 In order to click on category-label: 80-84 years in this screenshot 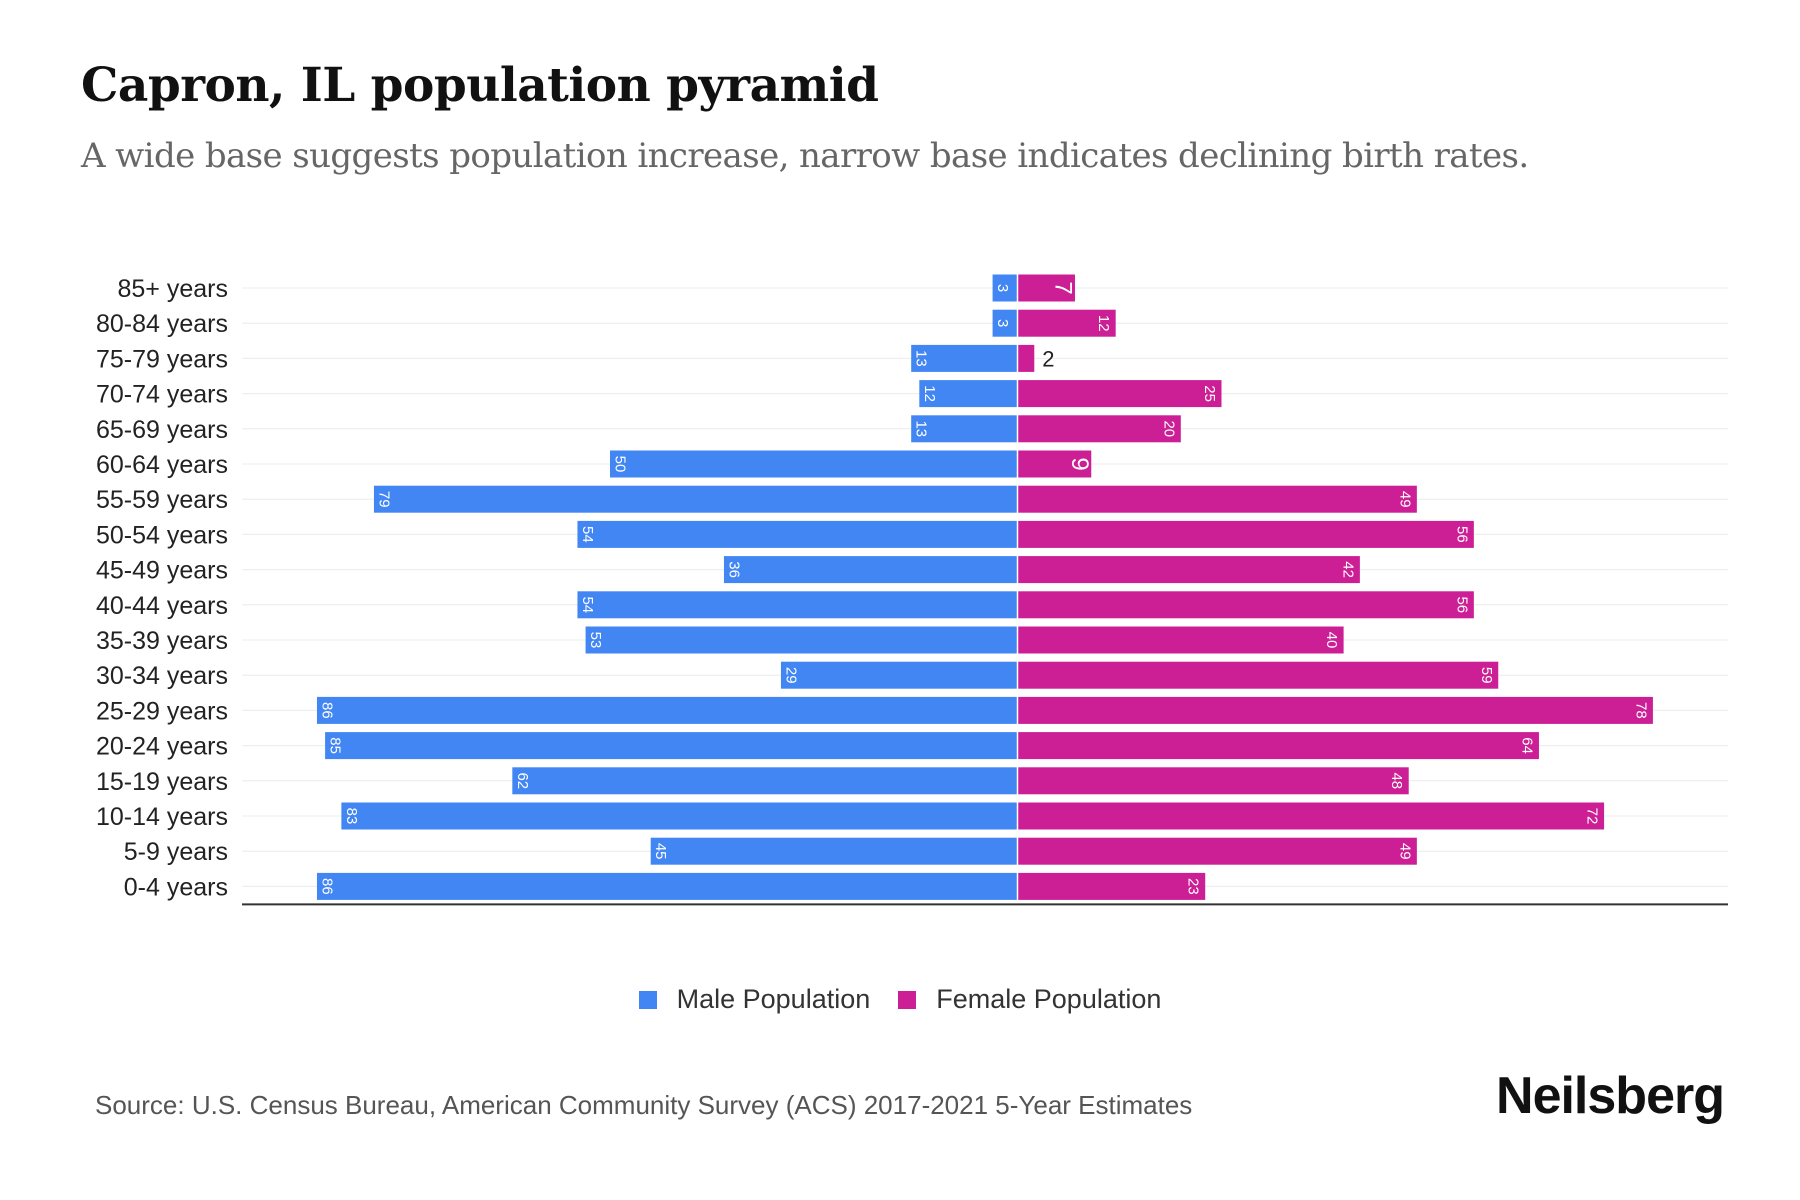, I will do `click(162, 324)`.